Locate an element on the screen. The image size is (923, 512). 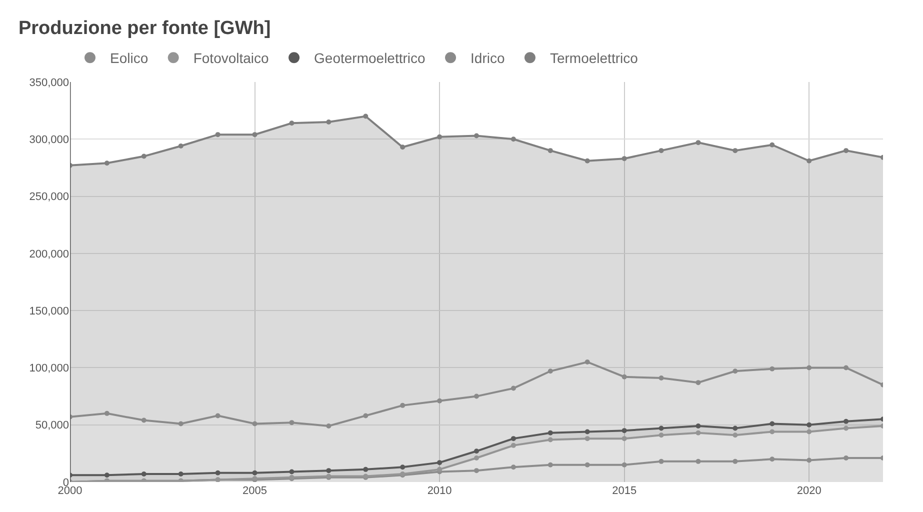
legend-label: Fotovoltaico is located at coordinates (231, 58).